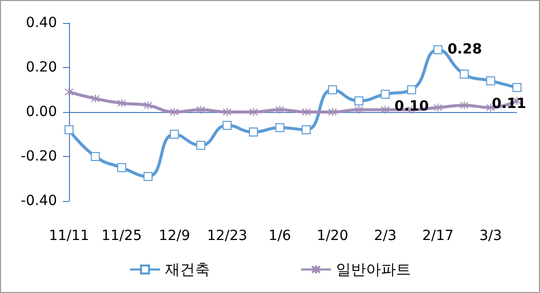  I want to click on x-tick-label: 2/17, so click(438, 236).